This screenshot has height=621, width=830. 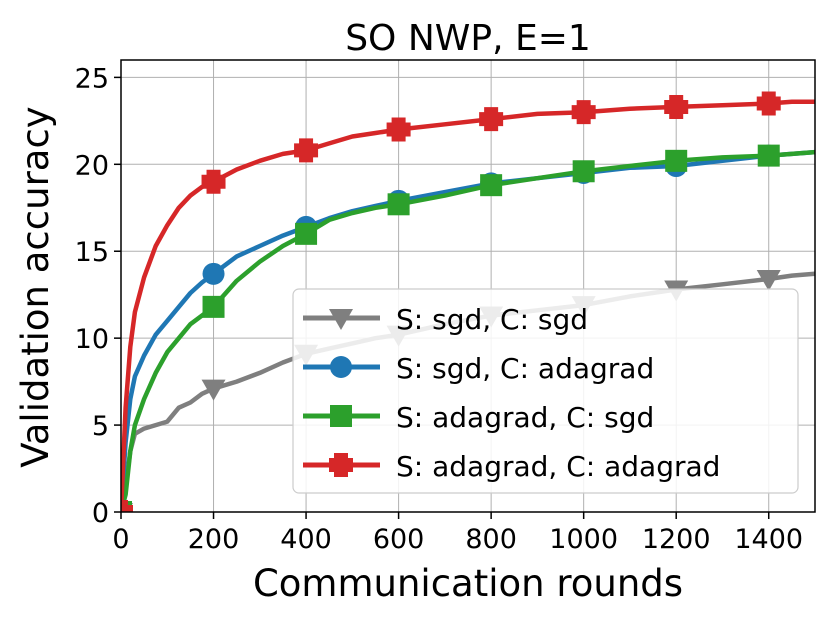 I want to click on y-tick-label: 0, so click(x=100, y=513).